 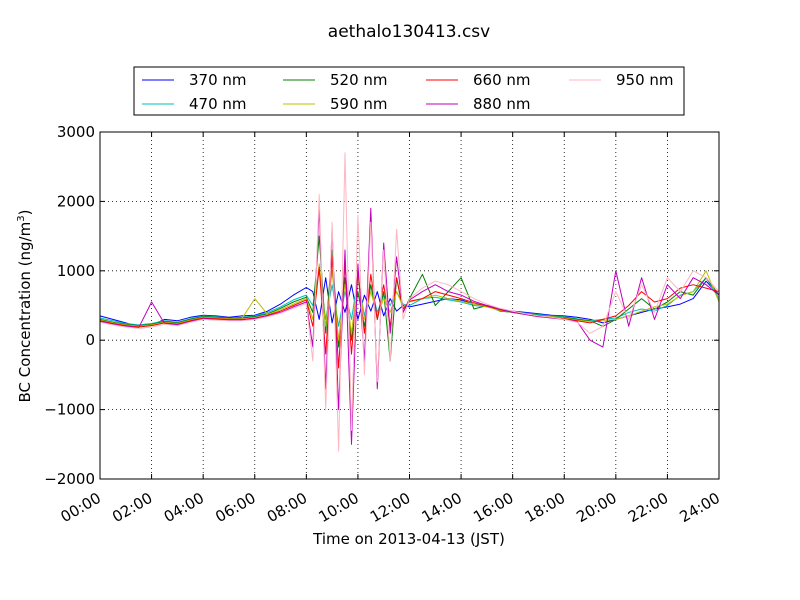 I want to click on y-axis-label-superscript: 3, so click(x=21, y=218).